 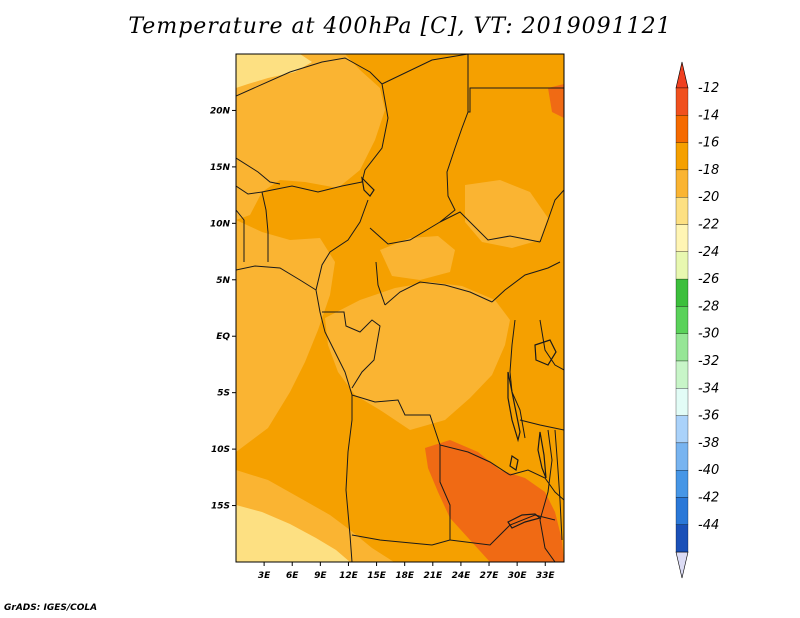 I want to click on field-area-northwest, so click(x=310, y=137).